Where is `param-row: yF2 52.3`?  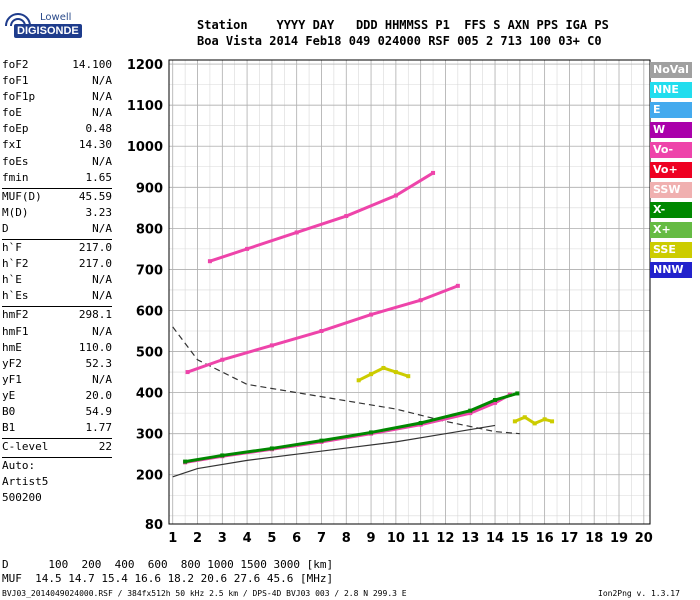 param-row: yF2 52.3 is located at coordinates (57, 365).